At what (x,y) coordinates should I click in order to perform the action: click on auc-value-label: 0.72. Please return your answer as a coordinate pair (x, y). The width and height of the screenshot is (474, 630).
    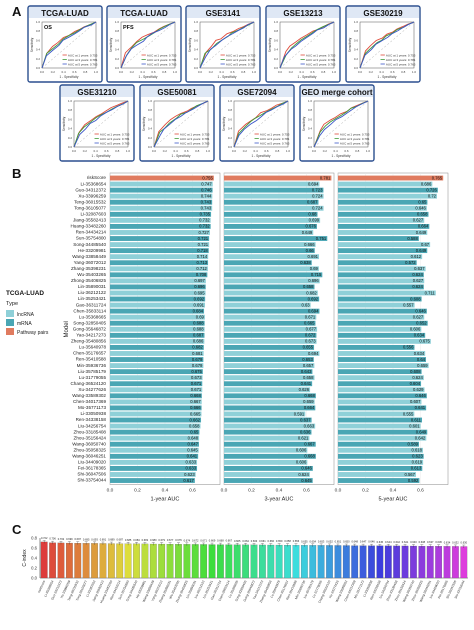
    Looking at the image, I should click on (432, 195).